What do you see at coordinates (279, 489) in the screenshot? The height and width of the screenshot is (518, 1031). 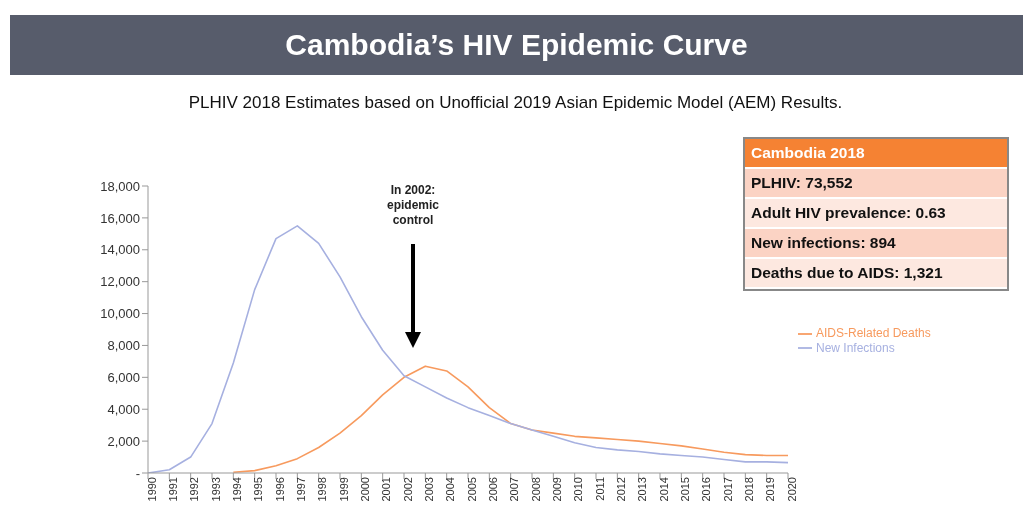 I see `x-tick-label: 1996` at bounding box center [279, 489].